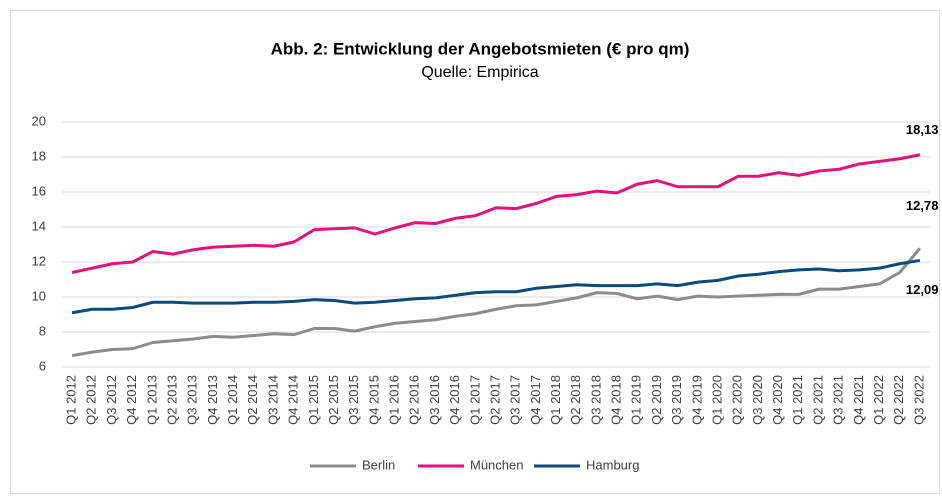 This screenshot has height=496, width=942. What do you see at coordinates (716, 400) in the screenshot?
I see `x-tick-label: Q1 2020` at bounding box center [716, 400].